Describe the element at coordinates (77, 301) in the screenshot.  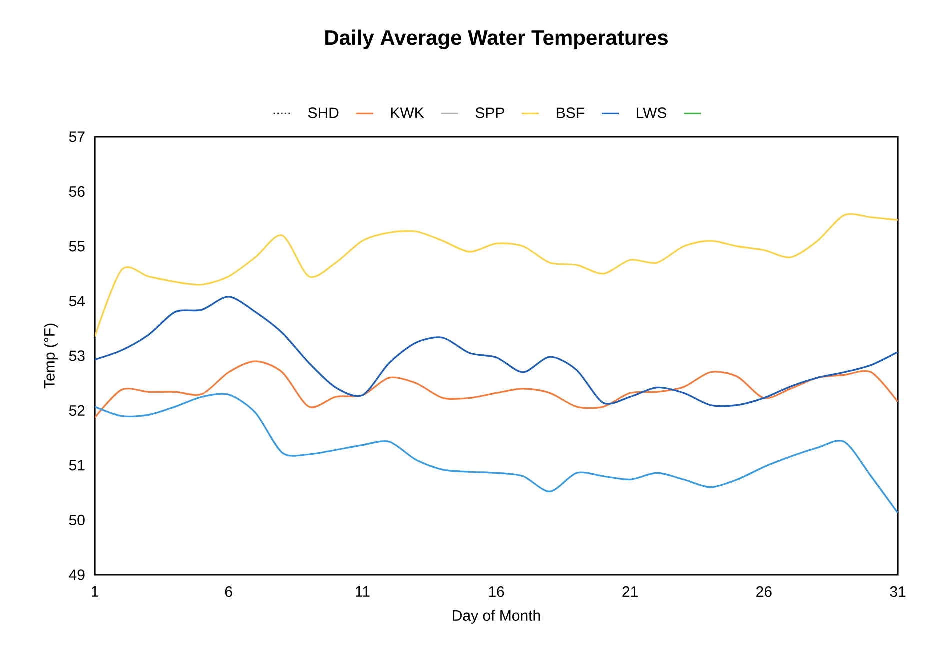
I see `y-tick-label: 54` at that location.